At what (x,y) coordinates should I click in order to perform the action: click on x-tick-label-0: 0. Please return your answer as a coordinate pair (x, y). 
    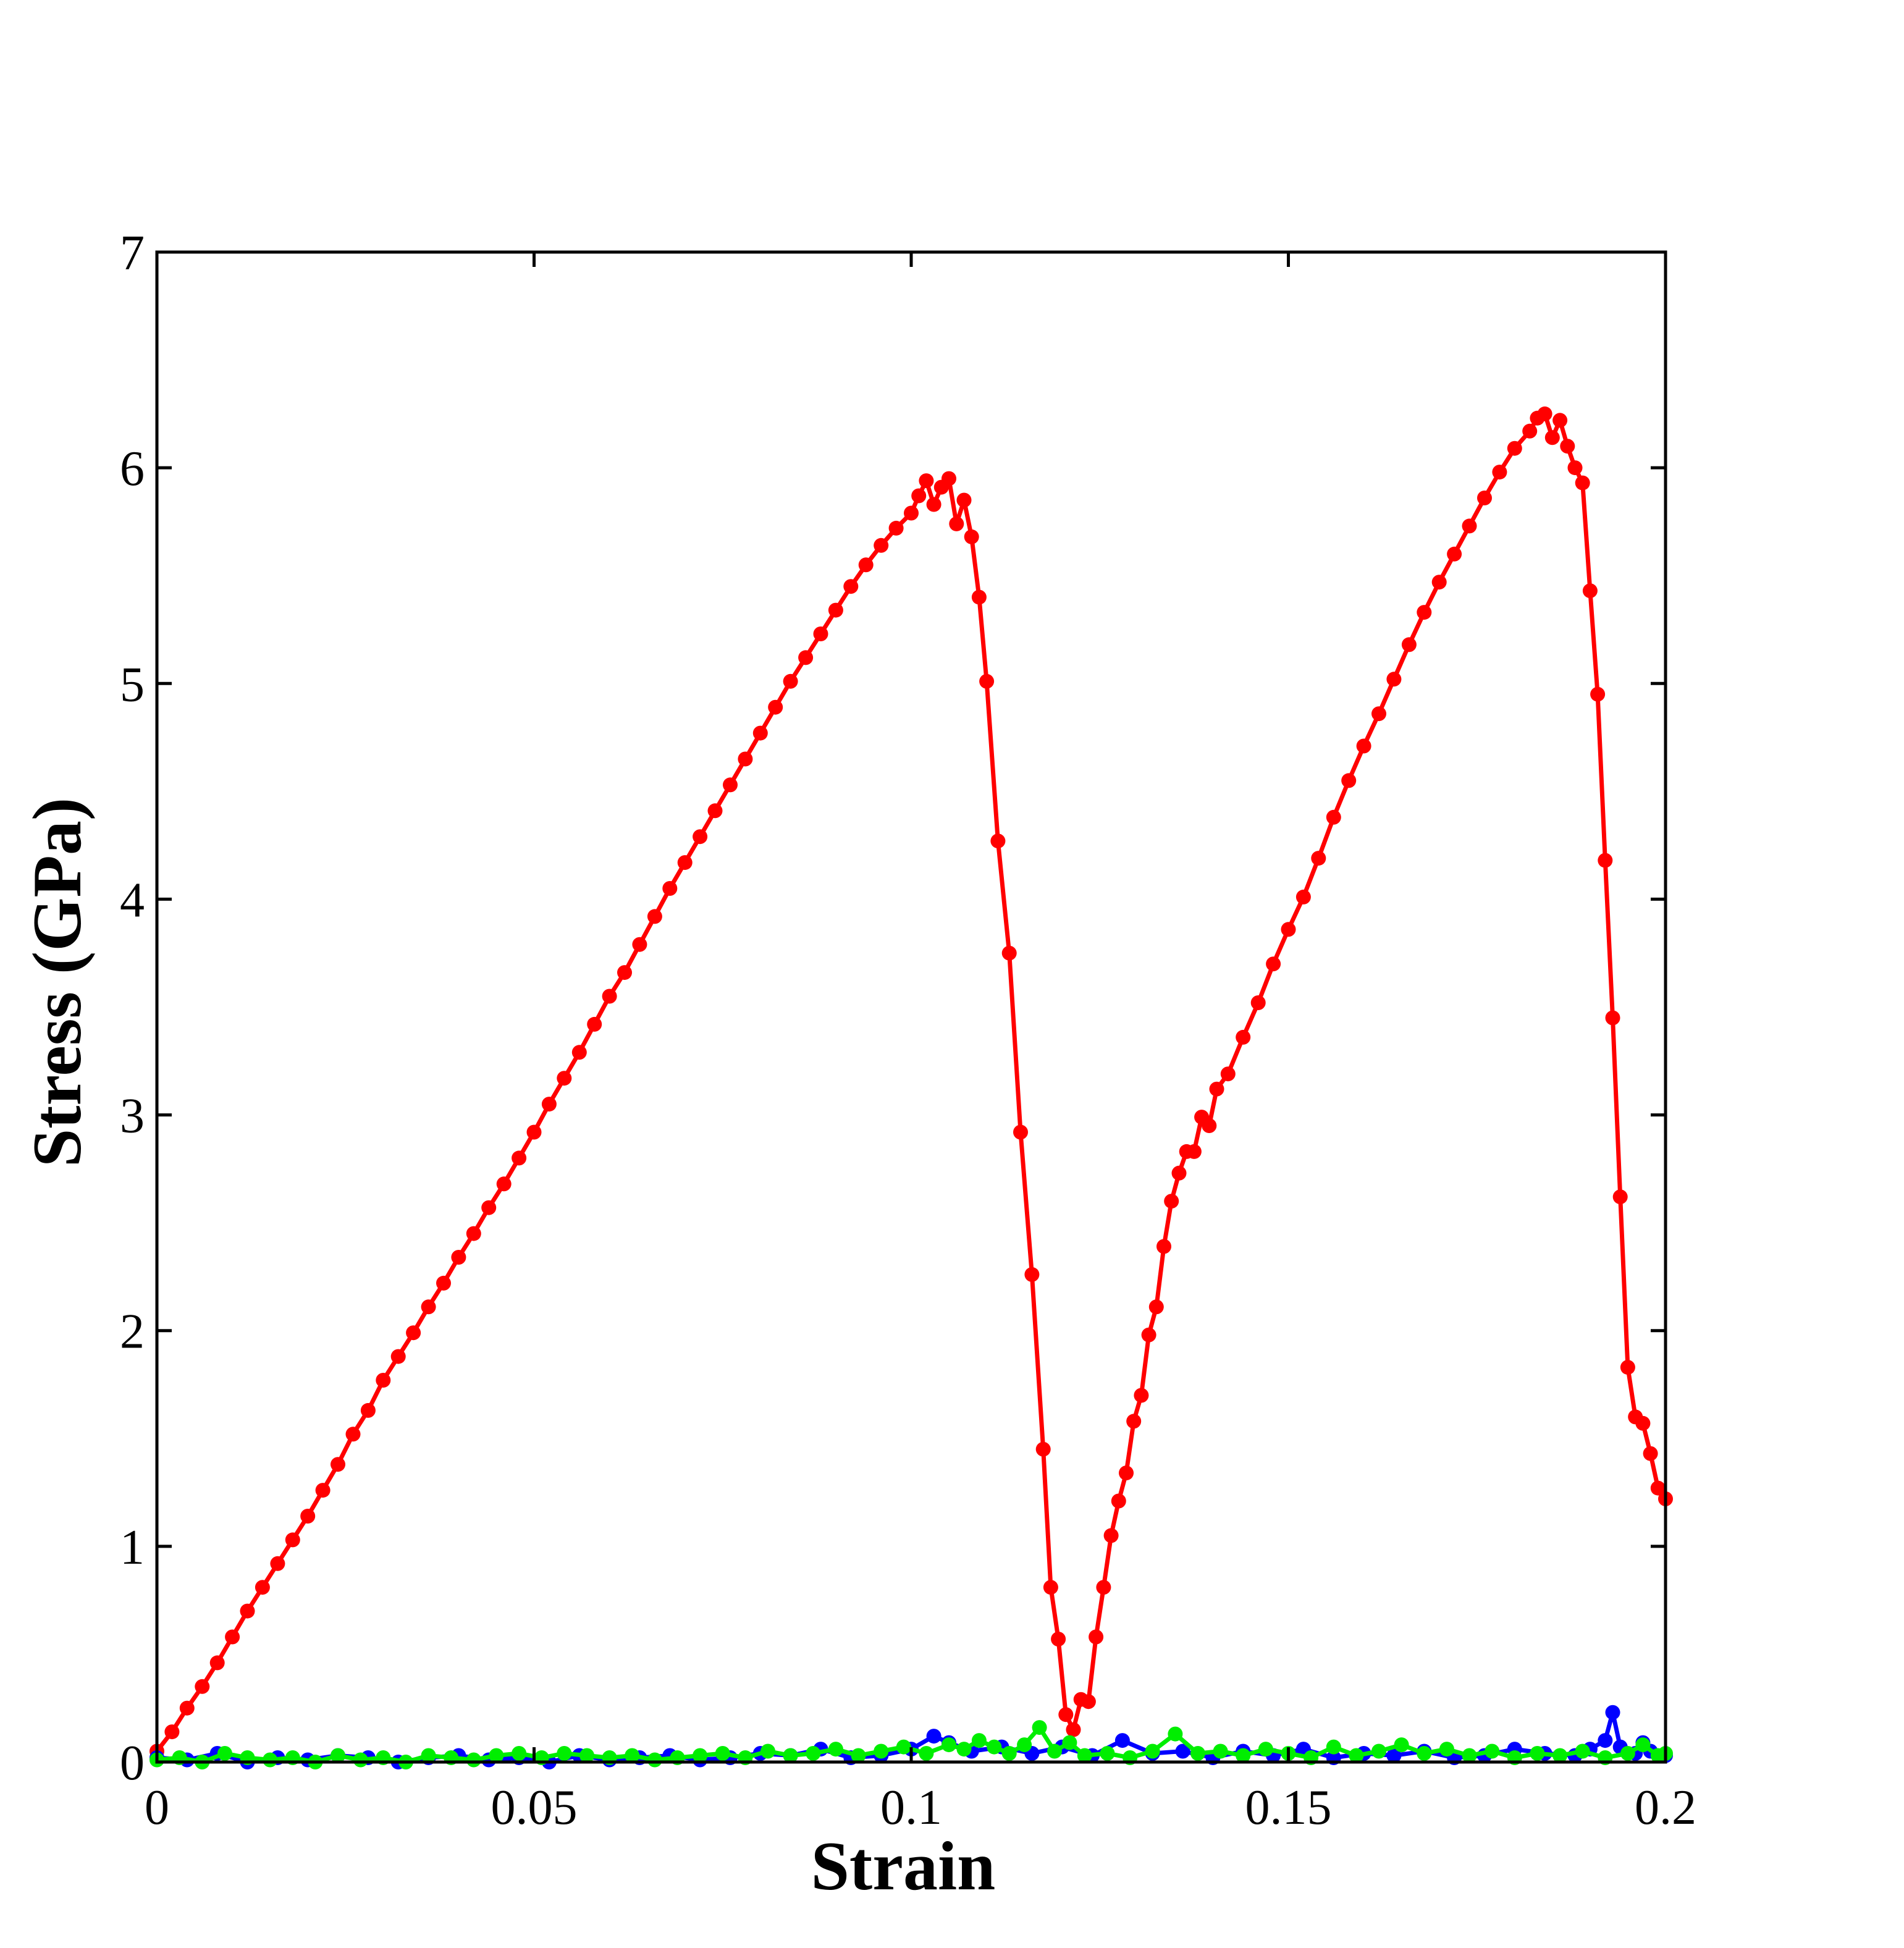
    Looking at the image, I should click on (157, 1808).